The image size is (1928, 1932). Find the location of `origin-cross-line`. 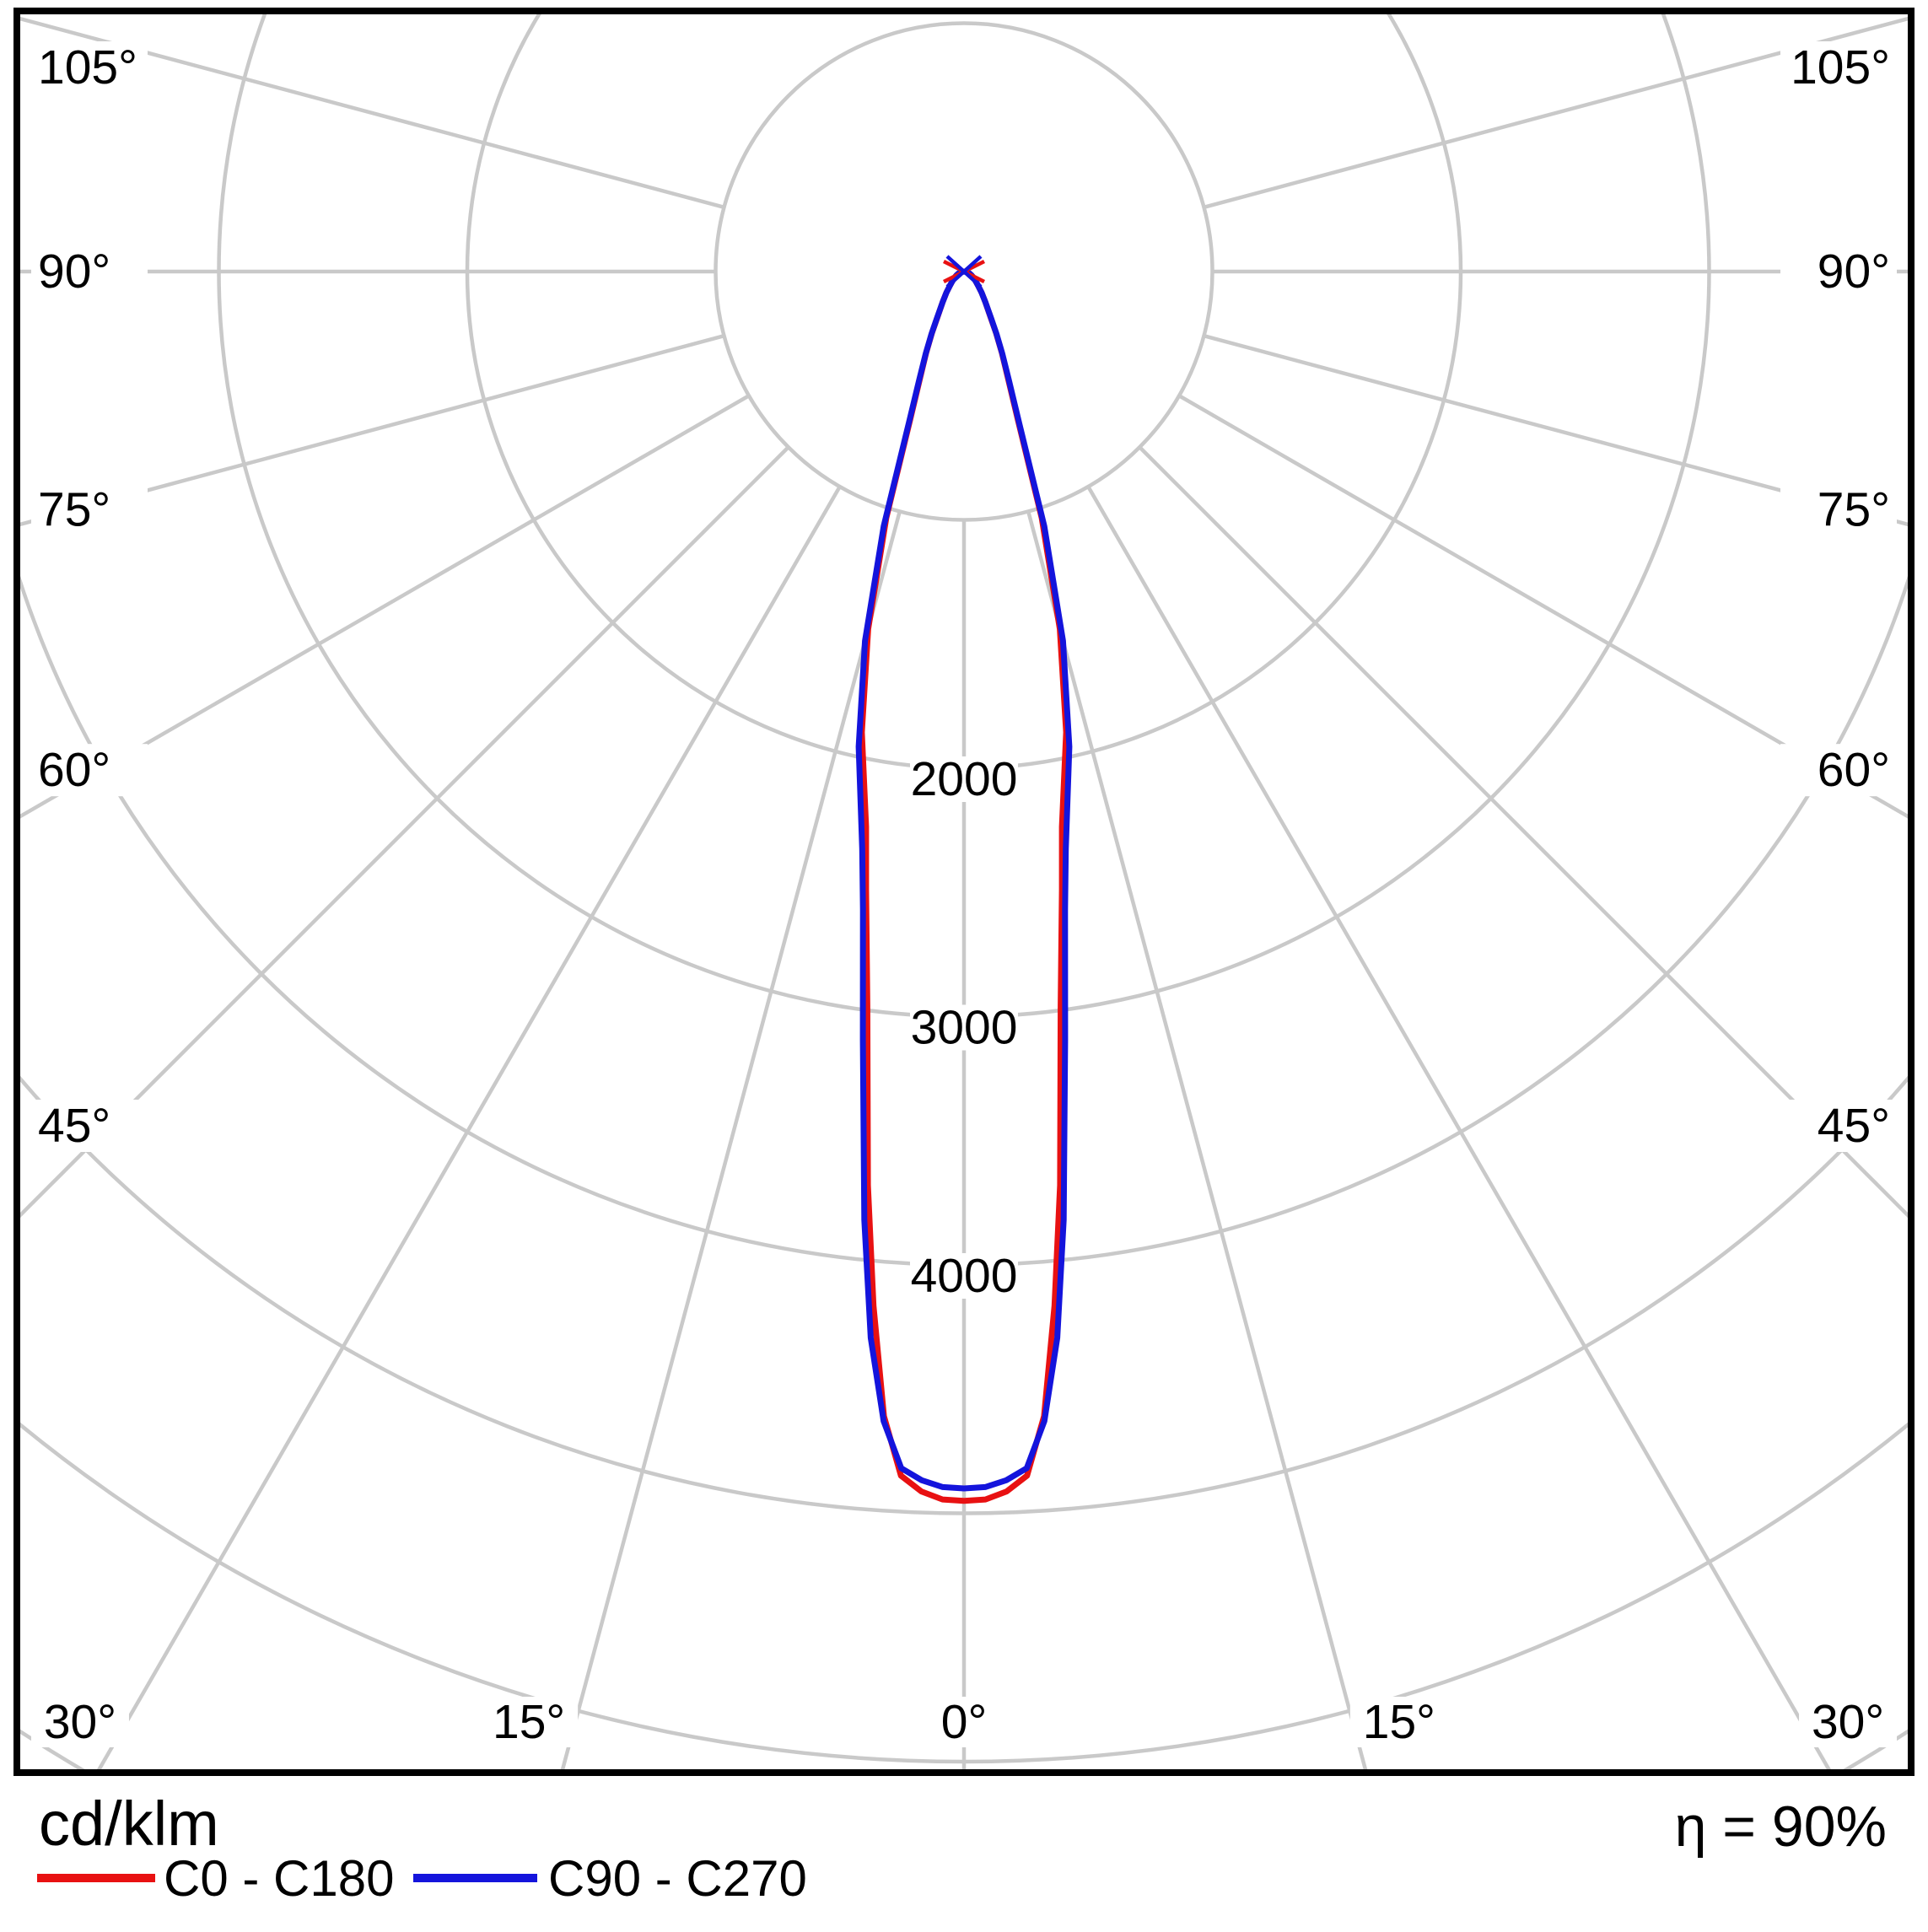

origin-cross-line is located at coordinates (964, 271).